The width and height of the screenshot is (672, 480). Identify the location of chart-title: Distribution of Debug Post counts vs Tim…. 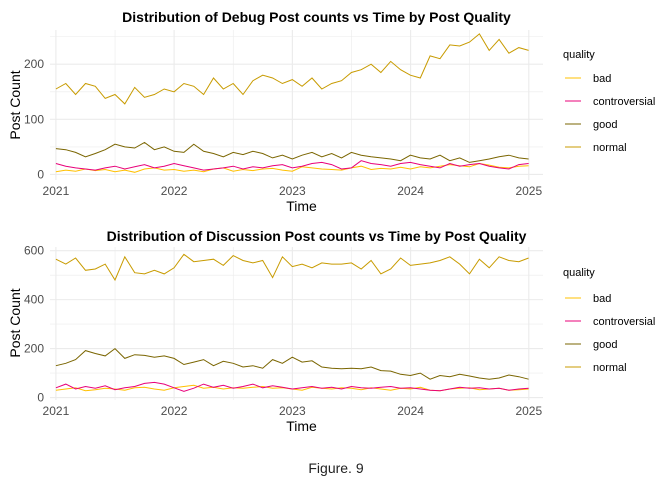
(316, 17).